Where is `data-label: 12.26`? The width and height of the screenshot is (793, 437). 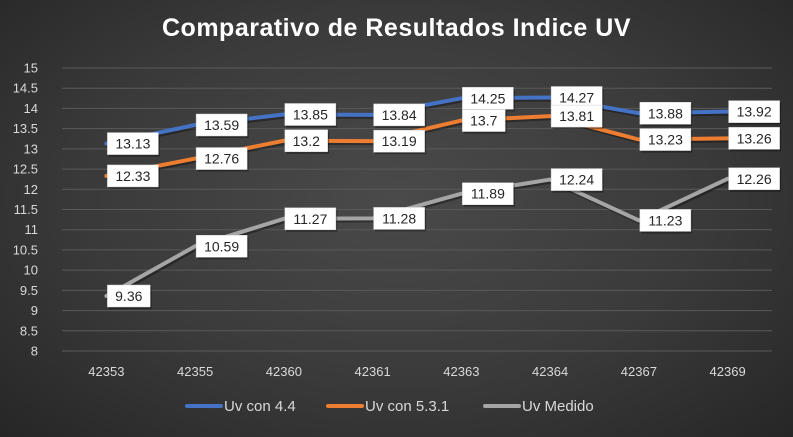
data-label: 12.26 is located at coordinates (754, 179).